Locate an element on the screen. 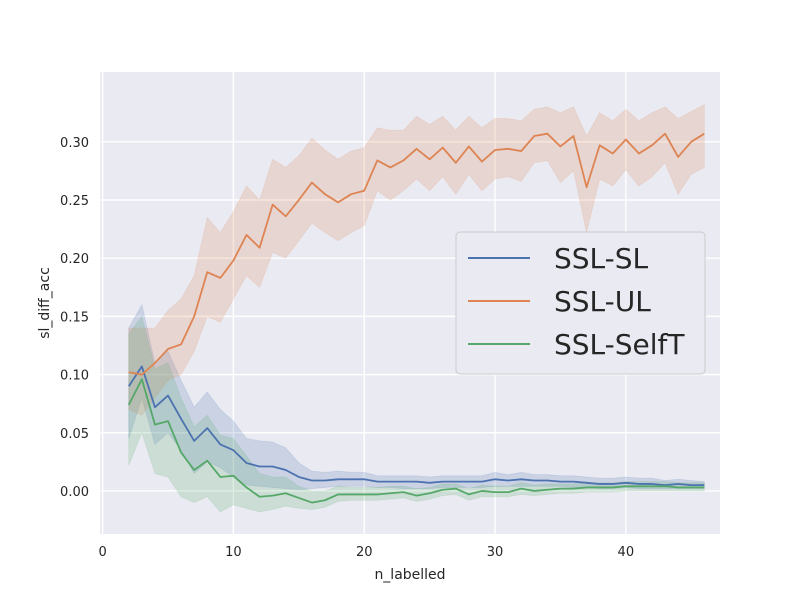 The image size is (800, 600). y-axis-label: sl_diff_acc is located at coordinates (45, 303).